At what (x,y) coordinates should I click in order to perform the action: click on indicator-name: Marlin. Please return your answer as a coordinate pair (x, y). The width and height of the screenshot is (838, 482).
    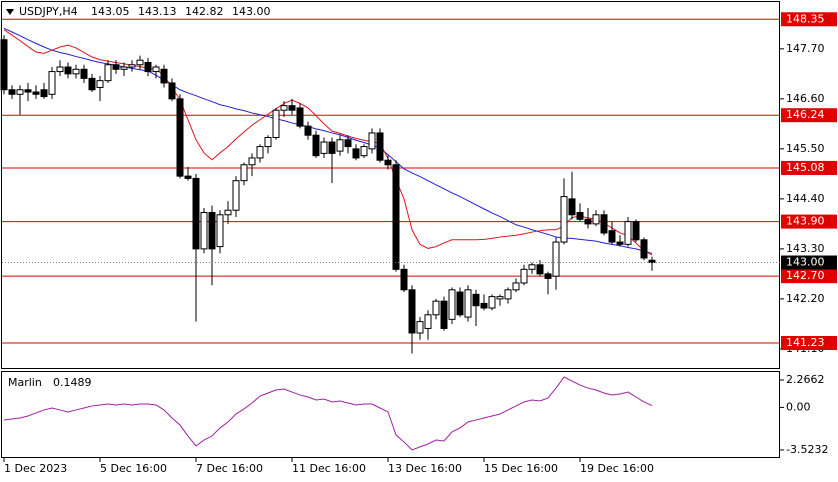
    Looking at the image, I should click on (25, 382).